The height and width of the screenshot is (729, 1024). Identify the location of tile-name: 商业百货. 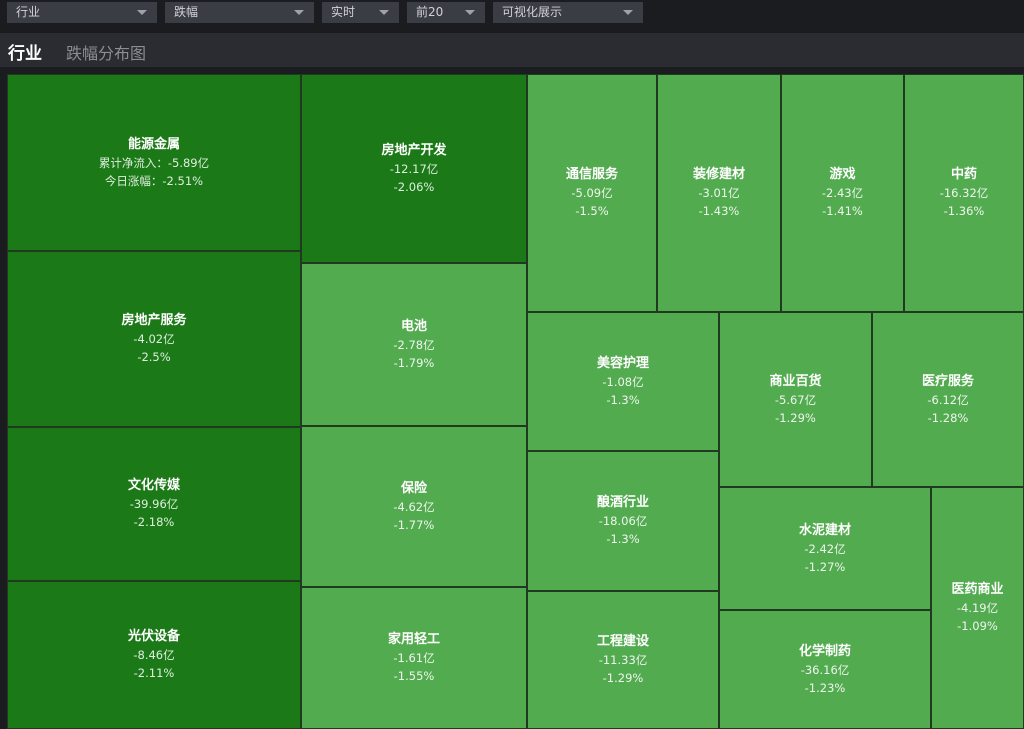
(795, 381).